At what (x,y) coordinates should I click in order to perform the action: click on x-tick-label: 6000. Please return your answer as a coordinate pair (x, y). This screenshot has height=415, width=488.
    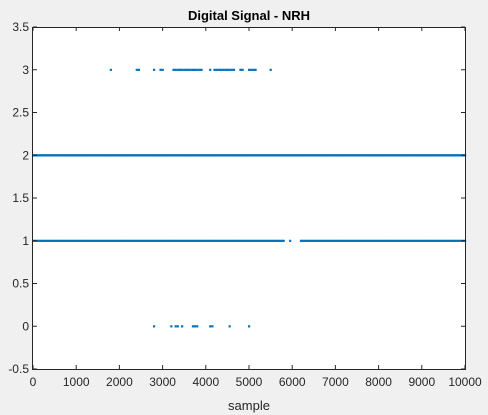
    Looking at the image, I should click on (292, 382).